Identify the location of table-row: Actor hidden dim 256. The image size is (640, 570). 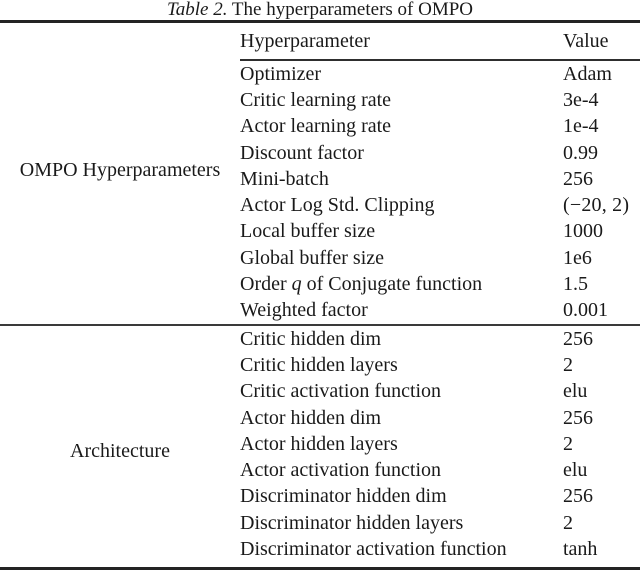
(320, 418).